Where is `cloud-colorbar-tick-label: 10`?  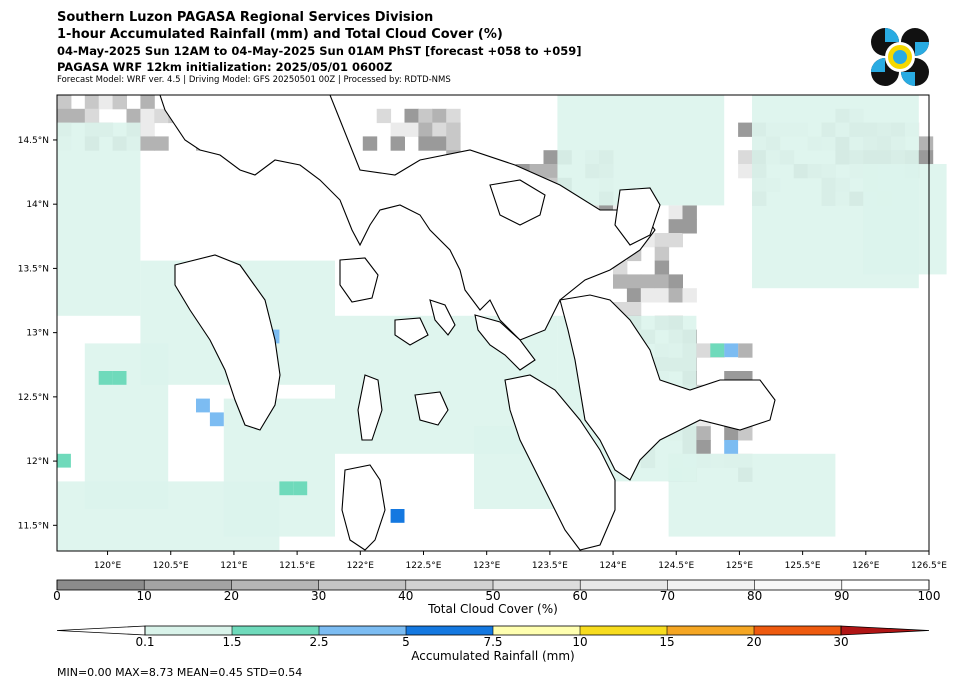 cloud-colorbar-tick-label: 10 is located at coordinates (144, 596).